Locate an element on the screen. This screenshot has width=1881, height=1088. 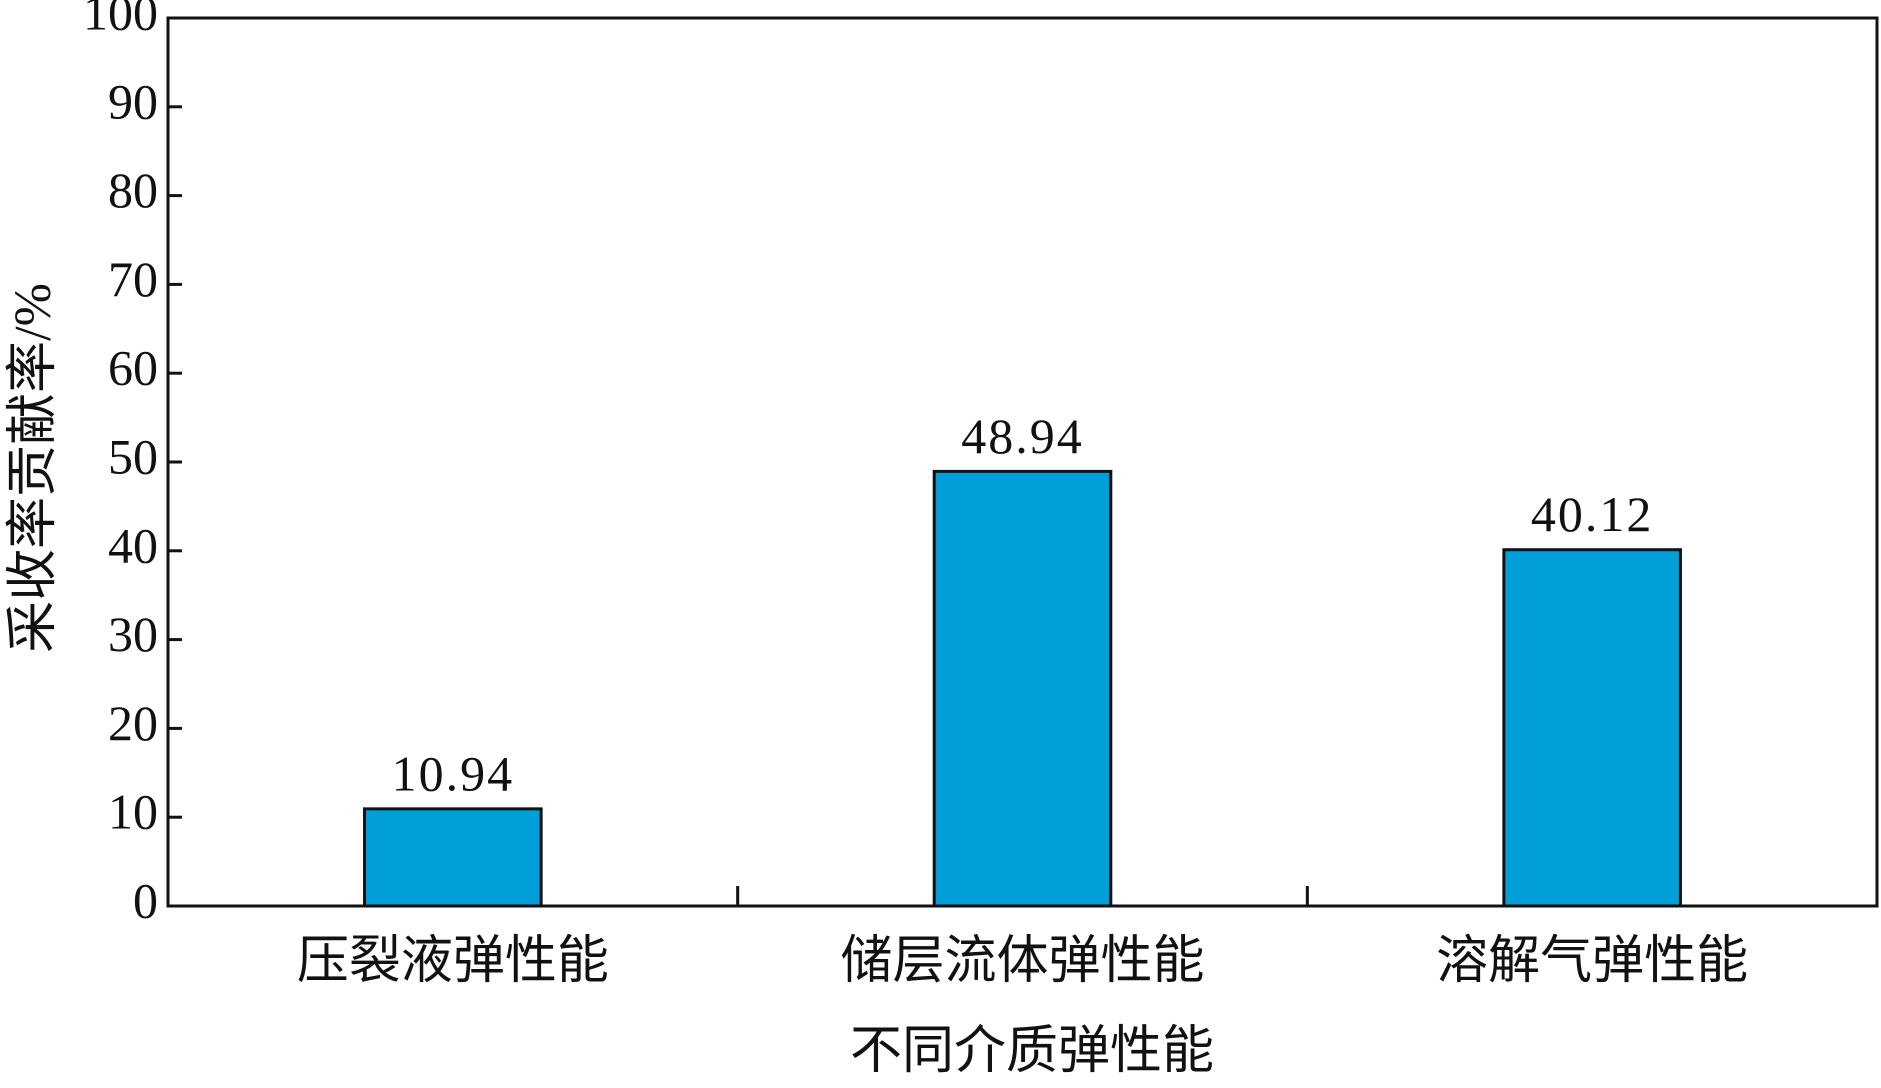
y-tick-label: 10 is located at coordinates (133, 812).